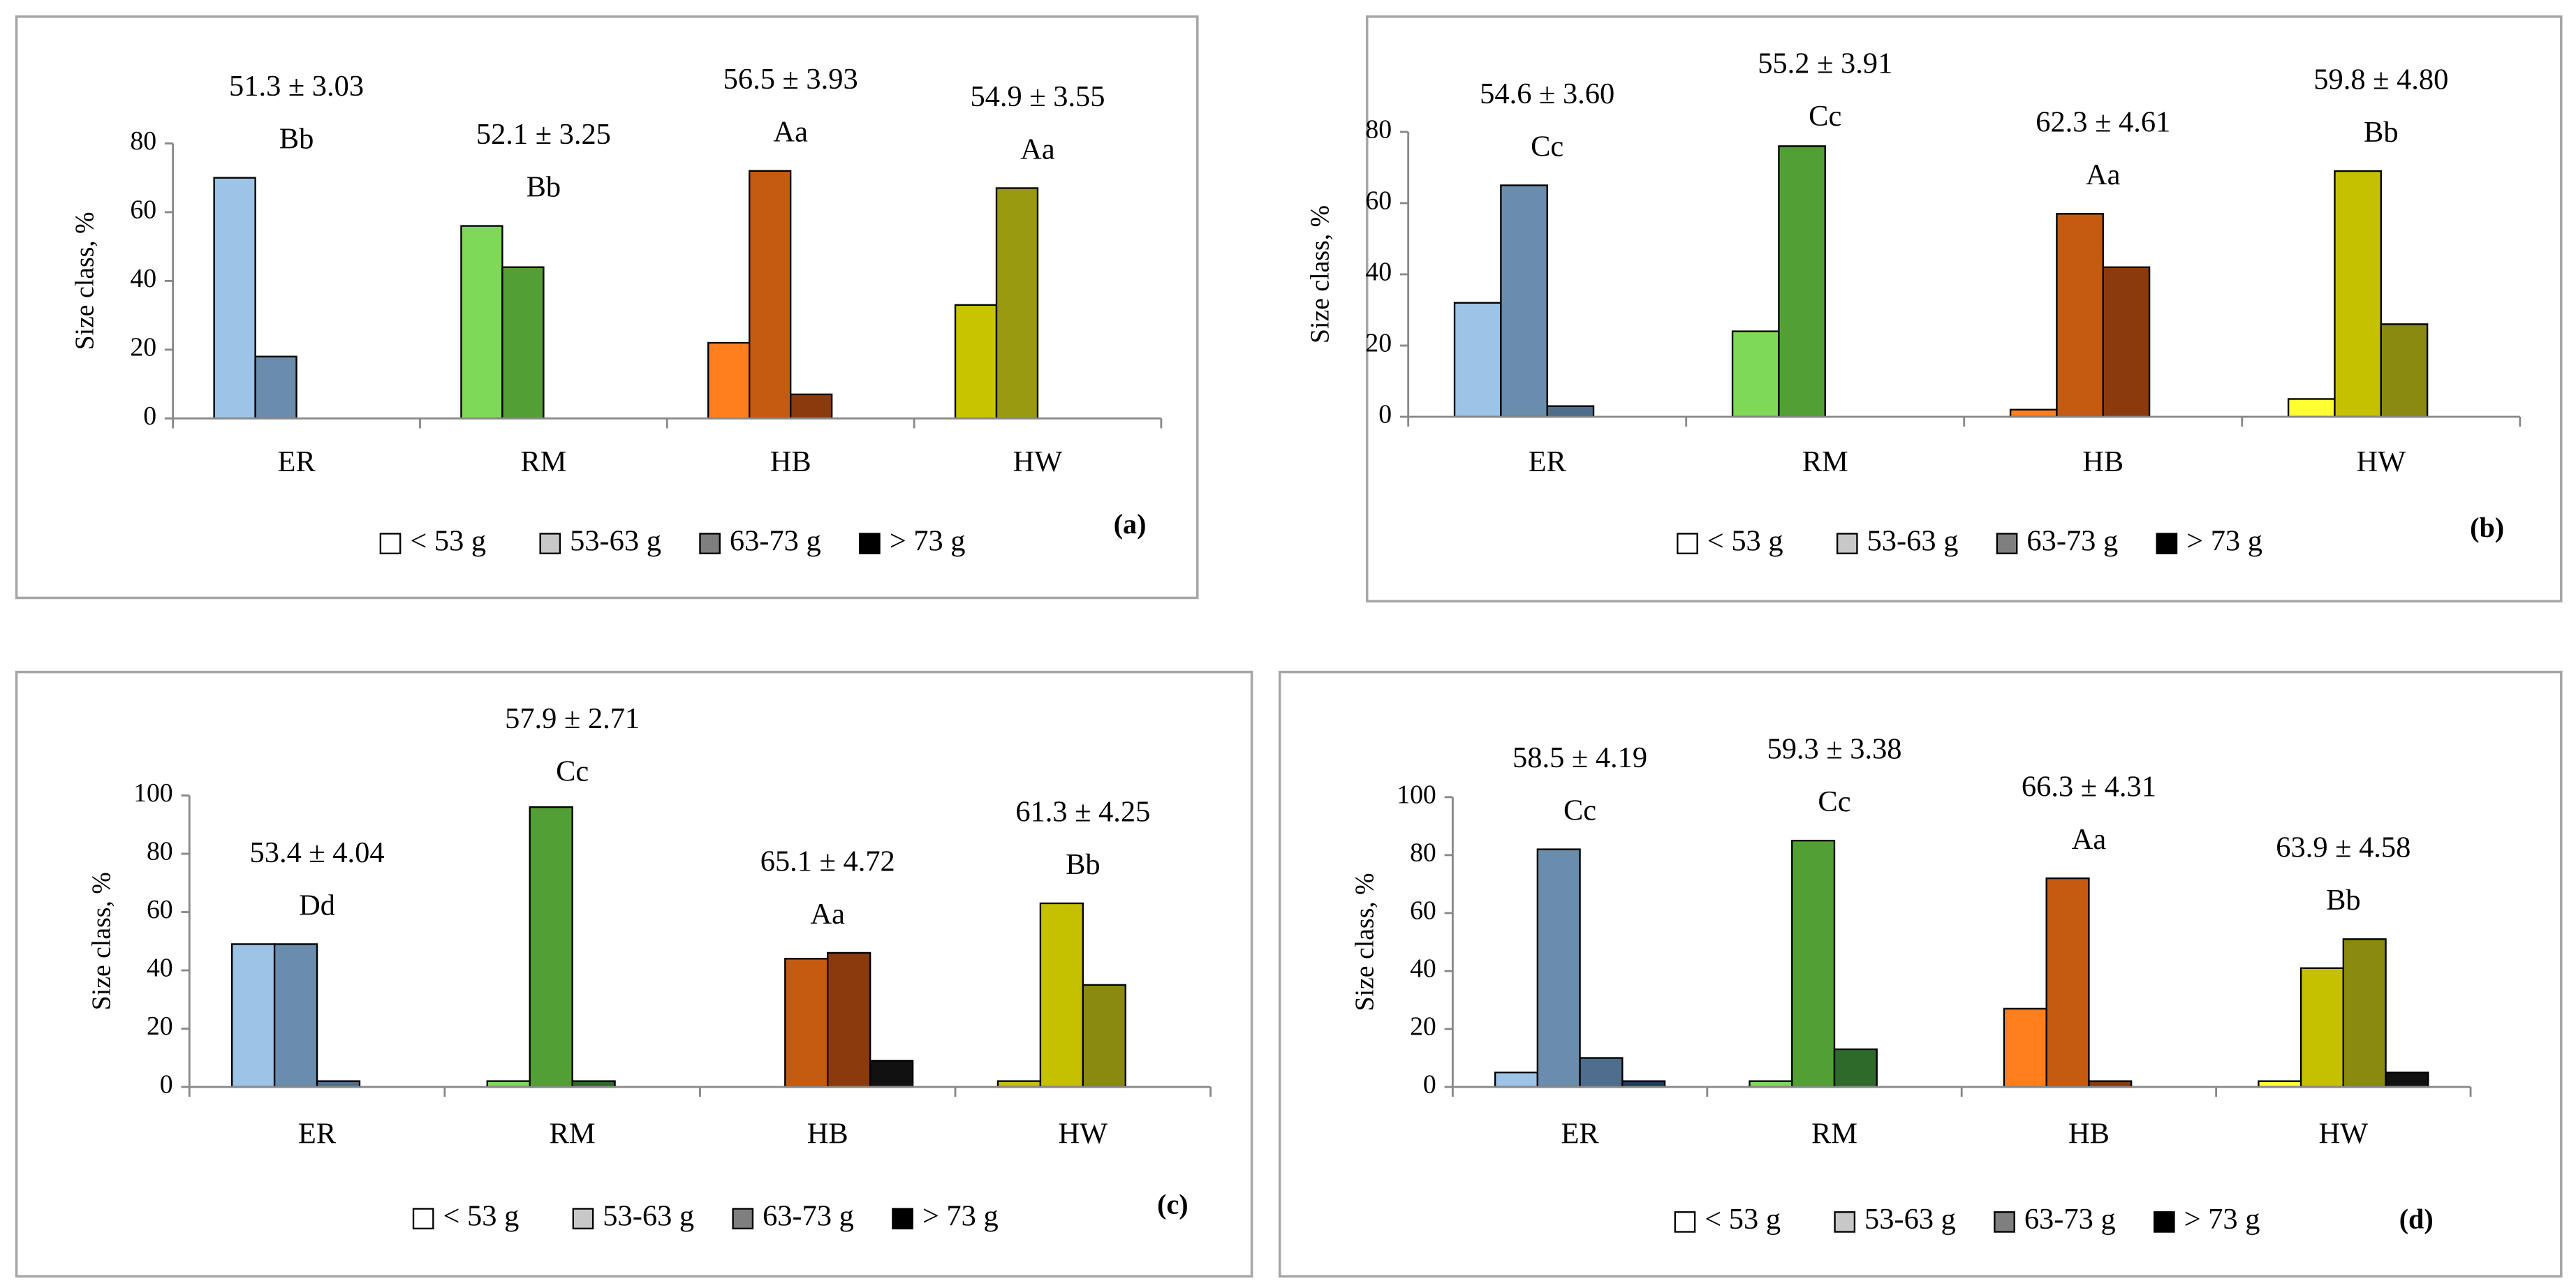 The height and width of the screenshot is (1288, 2576). I want to click on annotation-mean: 54.6 ± 3.60, so click(1547, 93).